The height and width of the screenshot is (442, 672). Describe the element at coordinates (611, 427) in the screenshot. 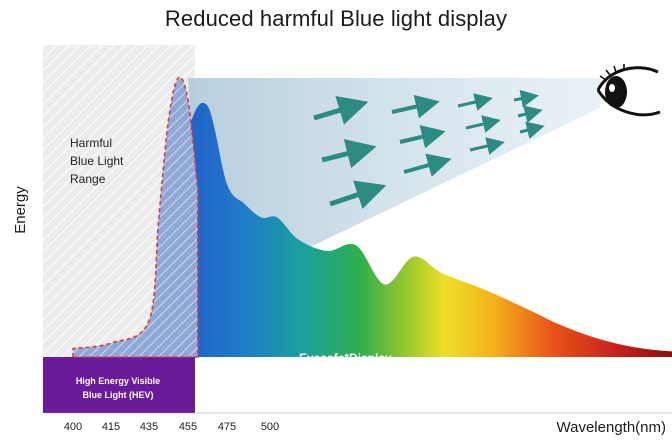

I see `x-axis-label: Wavelength(nm)` at that location.